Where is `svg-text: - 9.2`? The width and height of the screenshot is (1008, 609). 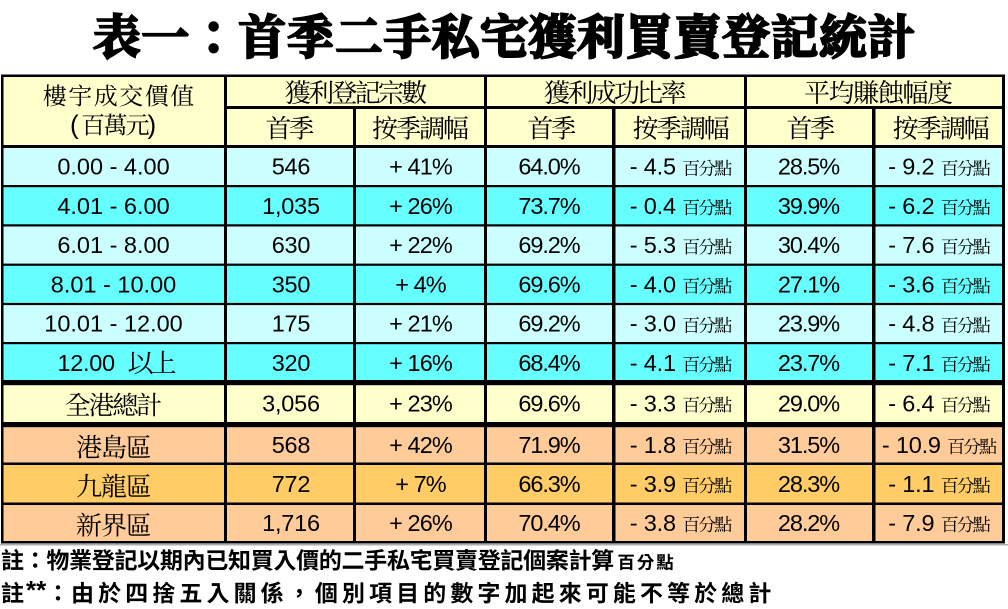
svg-text: - 9.2 is located at coordinates (911, 167).